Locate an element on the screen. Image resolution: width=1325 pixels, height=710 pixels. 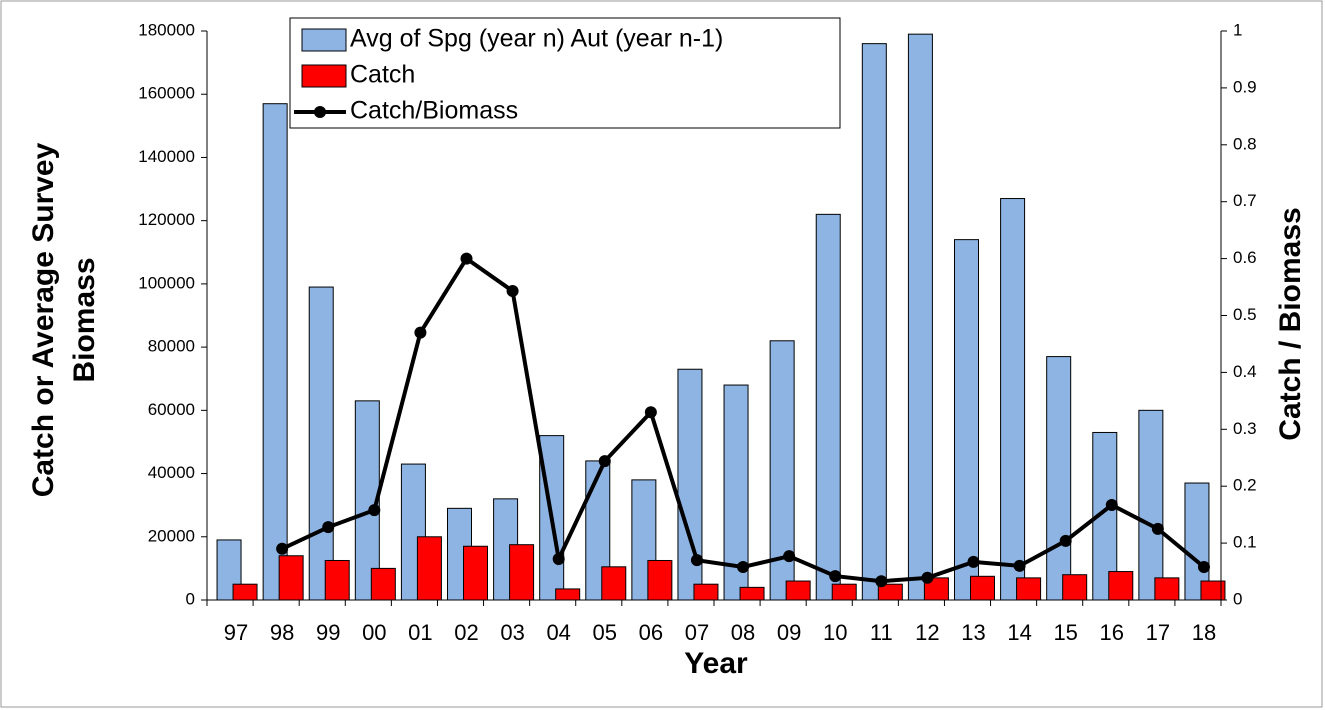
y2-tick-label: 0 is located at coordinates (1237, 598).